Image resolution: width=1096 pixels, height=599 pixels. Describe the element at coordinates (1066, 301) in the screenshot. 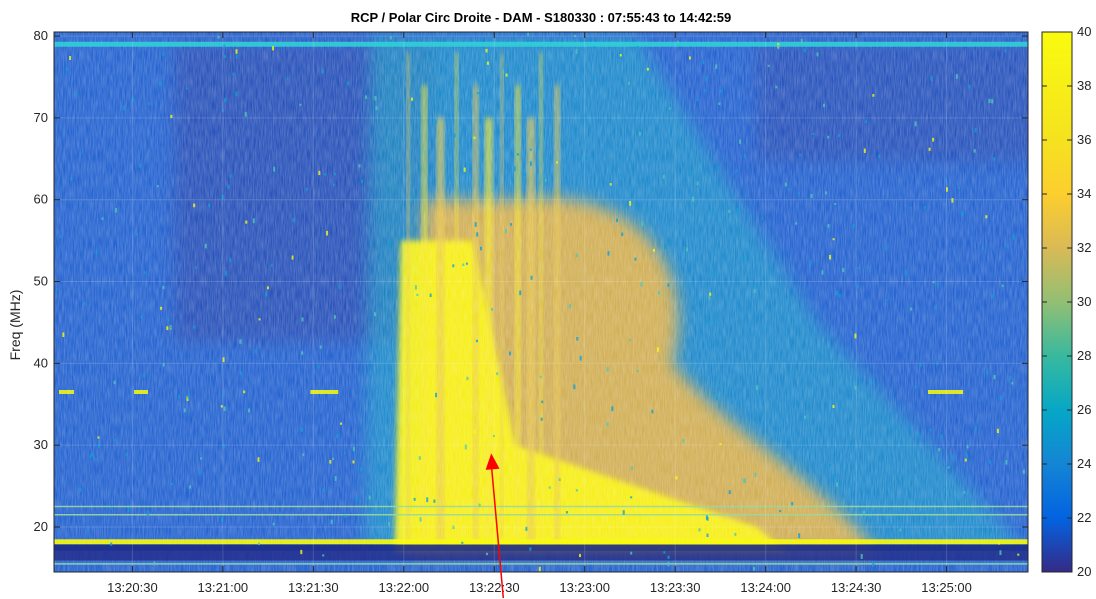

I see `colorbar: 20 22 24 26 28 30 32 34 36 38 40` at that location.